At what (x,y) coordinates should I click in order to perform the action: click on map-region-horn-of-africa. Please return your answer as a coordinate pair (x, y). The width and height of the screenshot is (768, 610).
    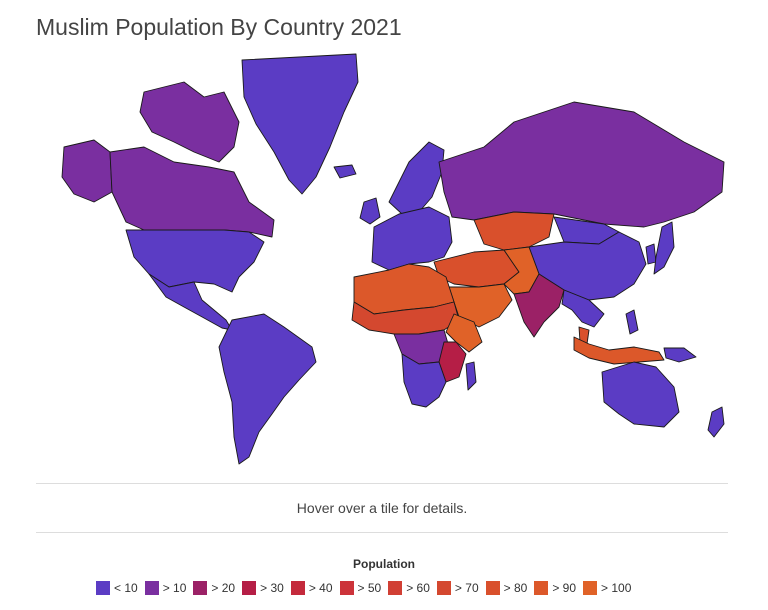
    Looking at the image, I should click on (464, 333).